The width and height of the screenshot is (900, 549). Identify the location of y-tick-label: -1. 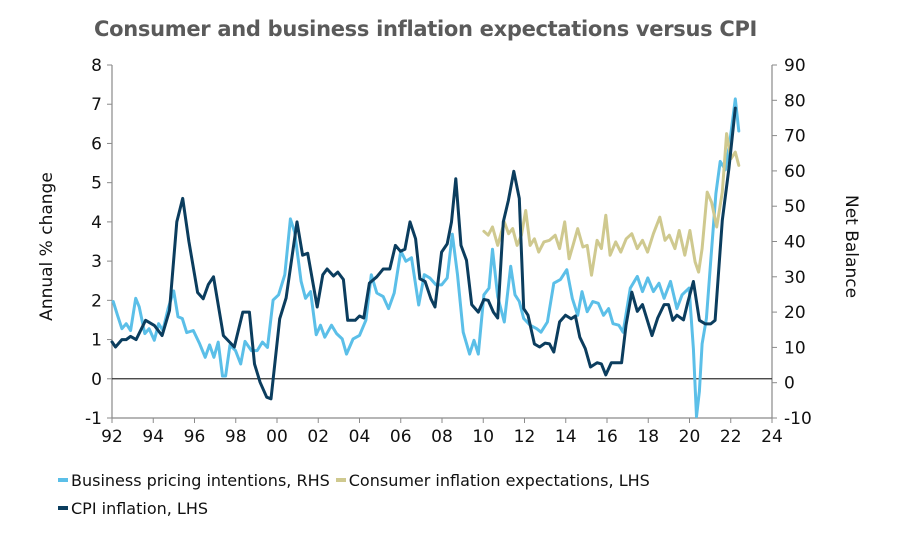
(93, 419).